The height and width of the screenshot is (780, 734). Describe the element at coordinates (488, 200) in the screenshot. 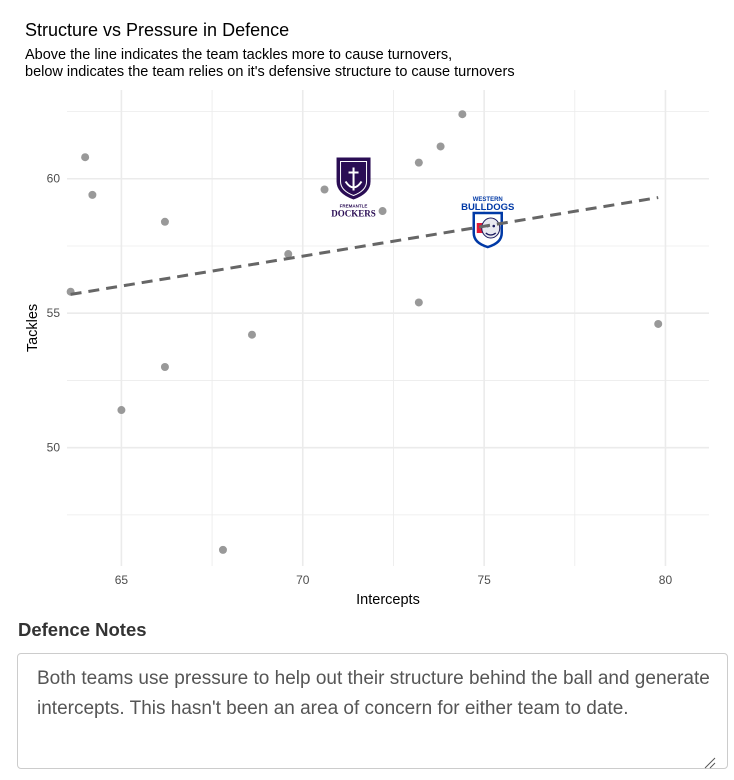

I see `bulldogs-text-top: WESTERN` at that location.